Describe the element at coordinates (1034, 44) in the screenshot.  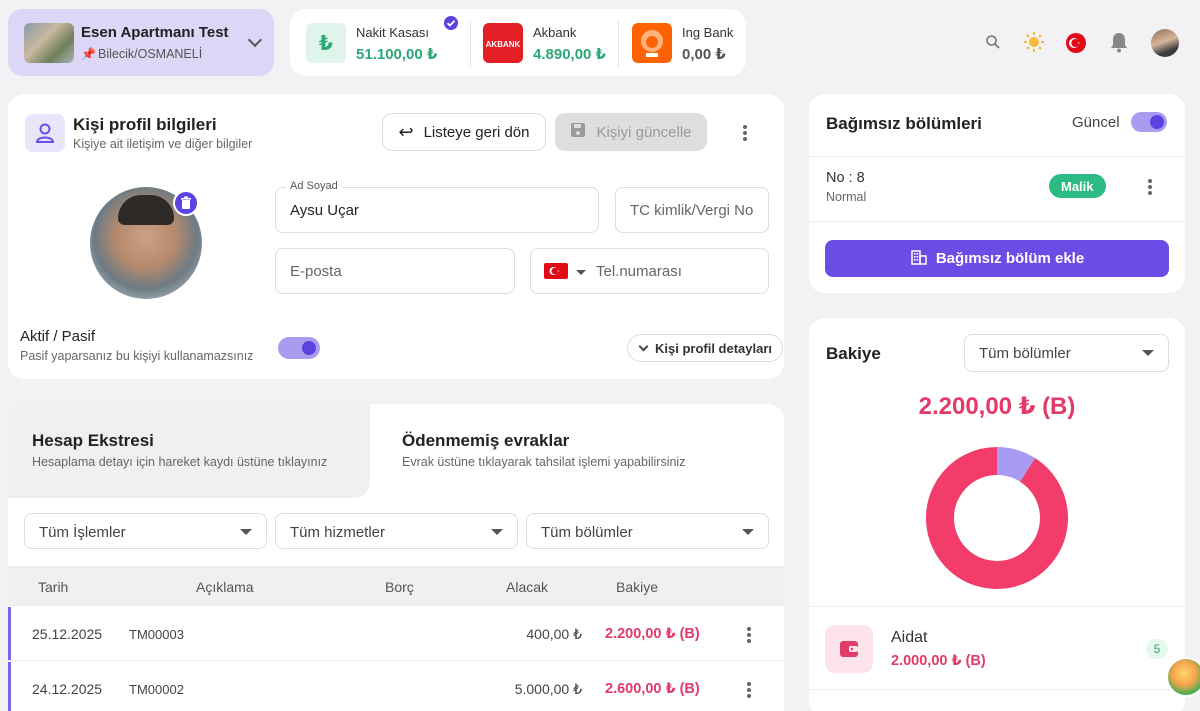
I see `sun-icon` at that location.